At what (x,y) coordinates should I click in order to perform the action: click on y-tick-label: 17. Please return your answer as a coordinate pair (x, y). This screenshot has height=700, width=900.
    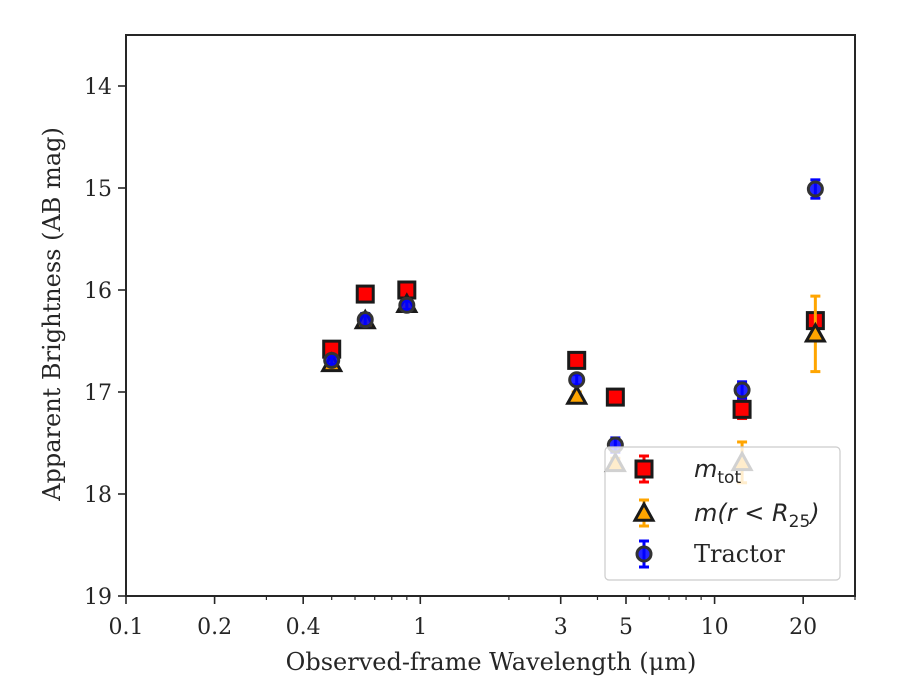
    Looking at the image, I should click on (98, 393).